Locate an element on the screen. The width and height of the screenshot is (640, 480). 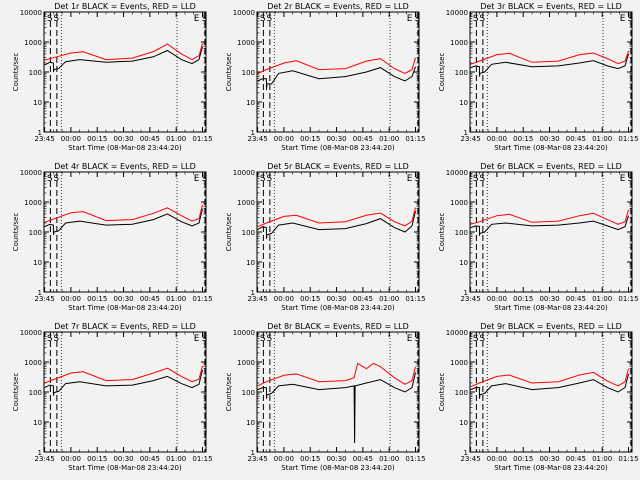
panel-title: Det 4r BLACK = Events, RED = LLD is located at coordinates (125, 166).